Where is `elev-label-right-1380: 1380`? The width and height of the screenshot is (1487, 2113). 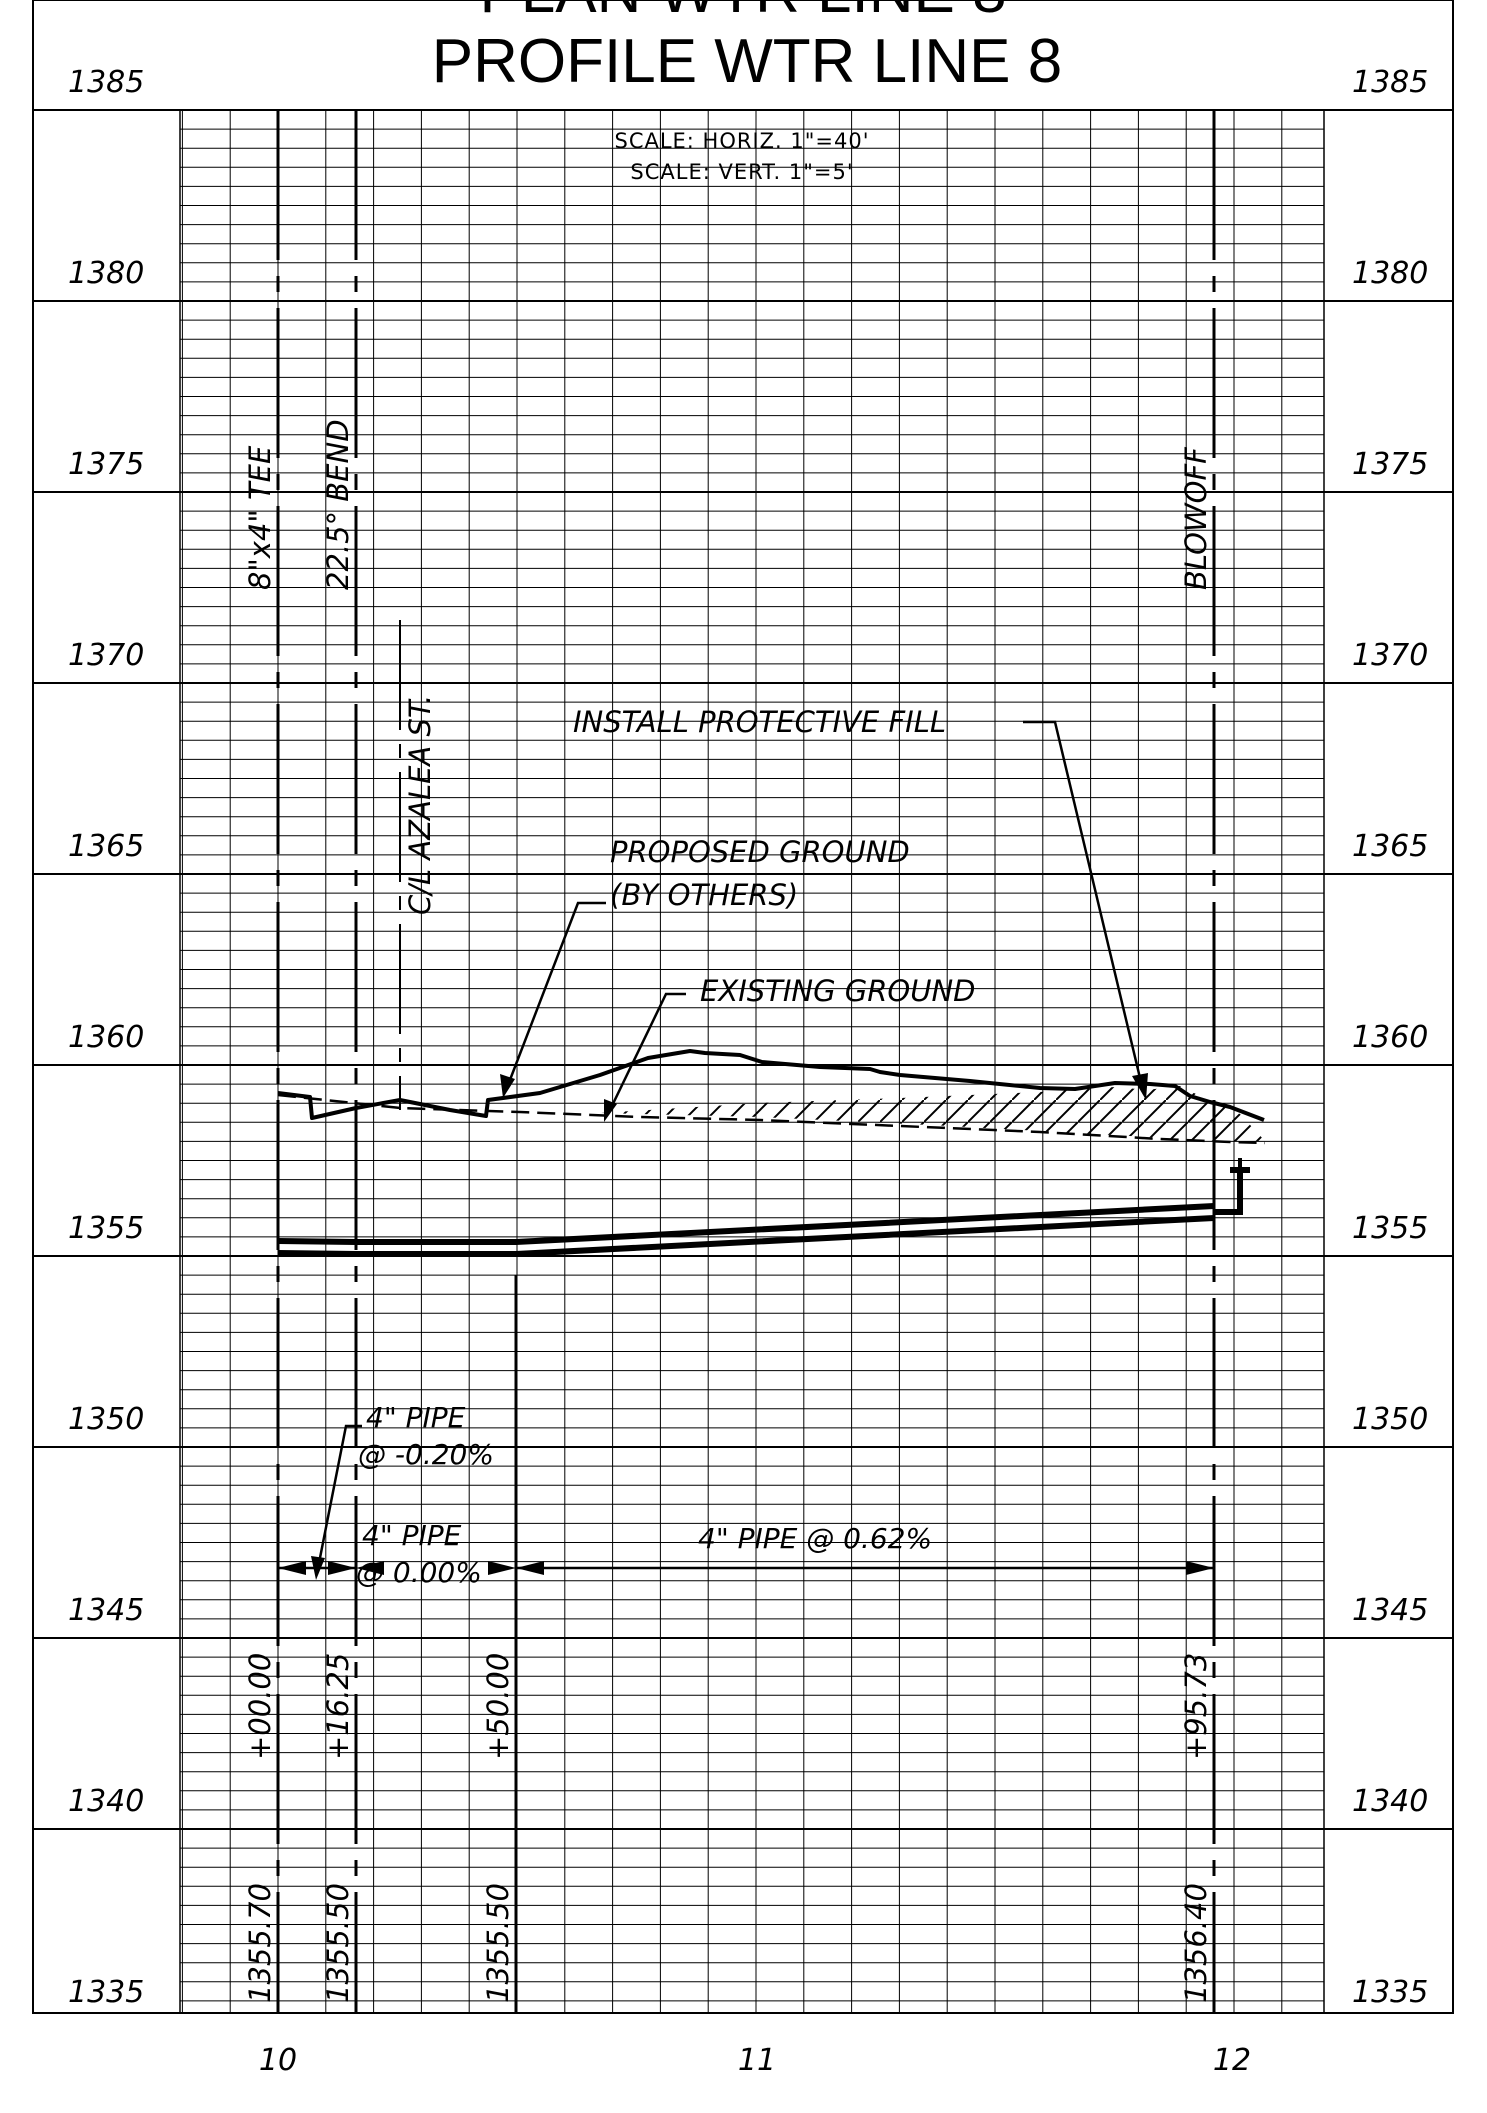 elev-label-right-1380: 1380 is located at coordinates (1390, 273).